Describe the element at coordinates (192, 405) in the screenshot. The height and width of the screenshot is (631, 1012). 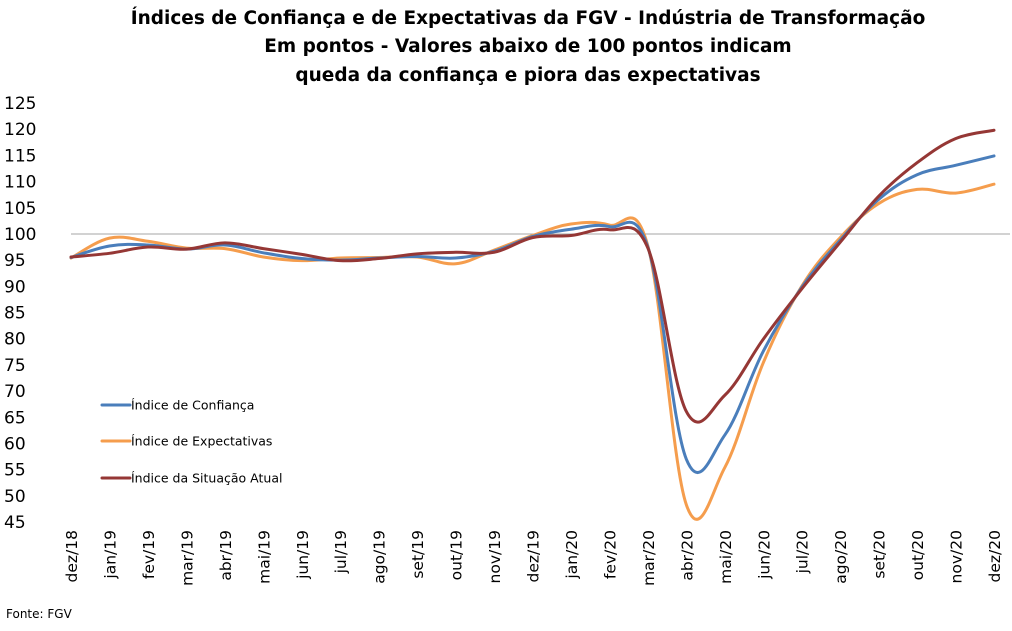
I see `legend-label-indice-de-confianca: Índice de Confiança` at that location.